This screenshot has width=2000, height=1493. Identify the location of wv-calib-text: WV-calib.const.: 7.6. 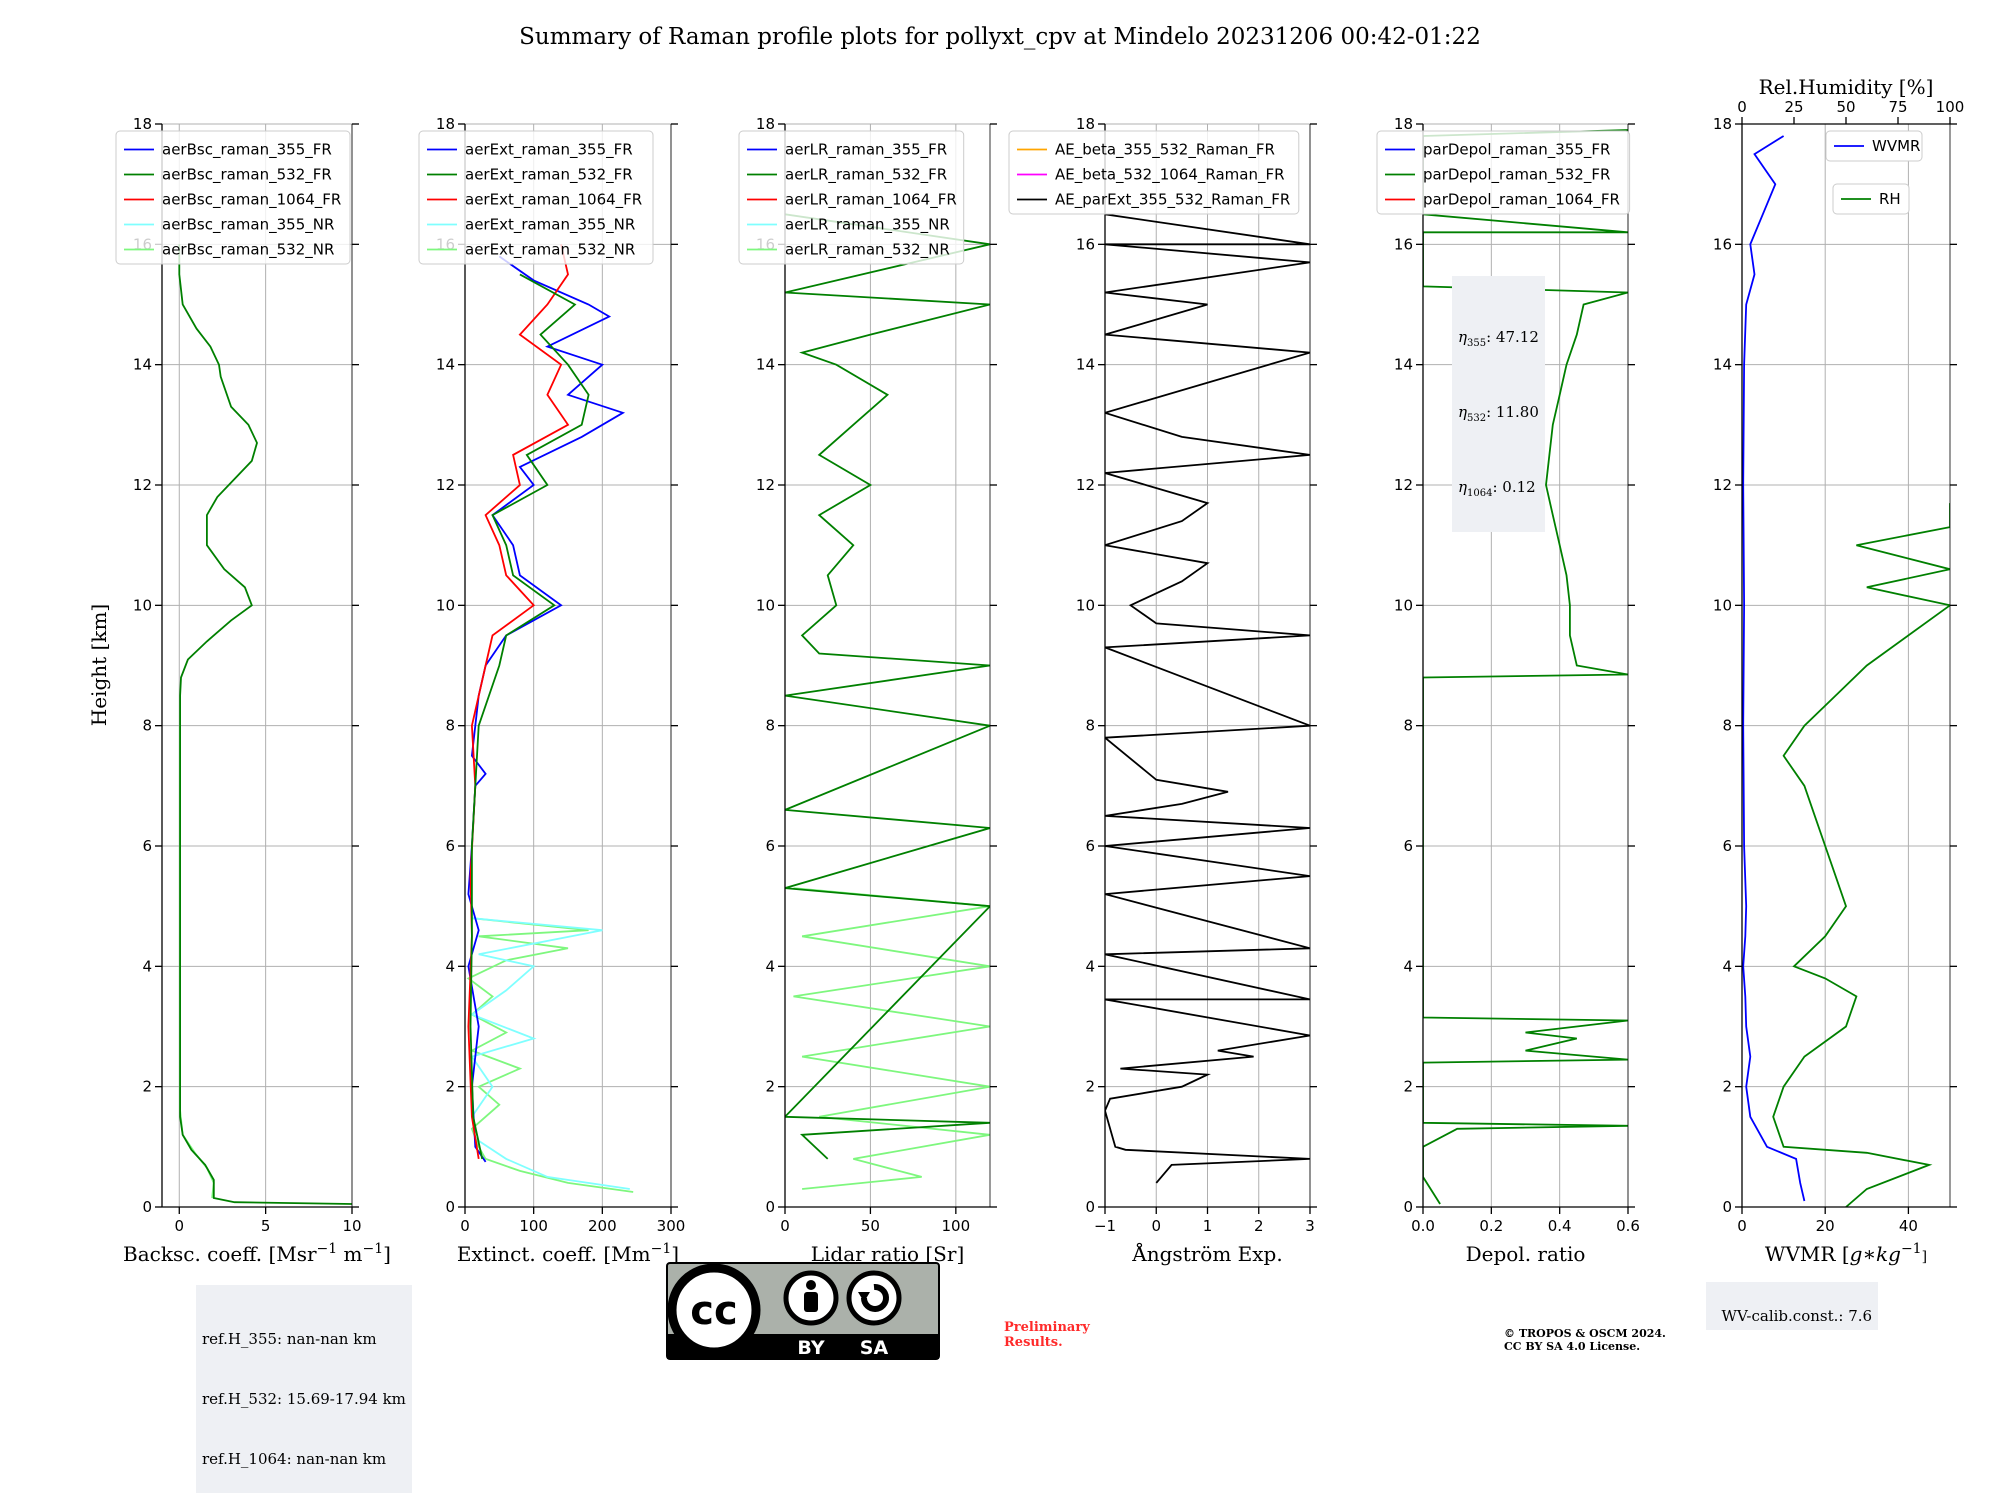
(1797, 1316).